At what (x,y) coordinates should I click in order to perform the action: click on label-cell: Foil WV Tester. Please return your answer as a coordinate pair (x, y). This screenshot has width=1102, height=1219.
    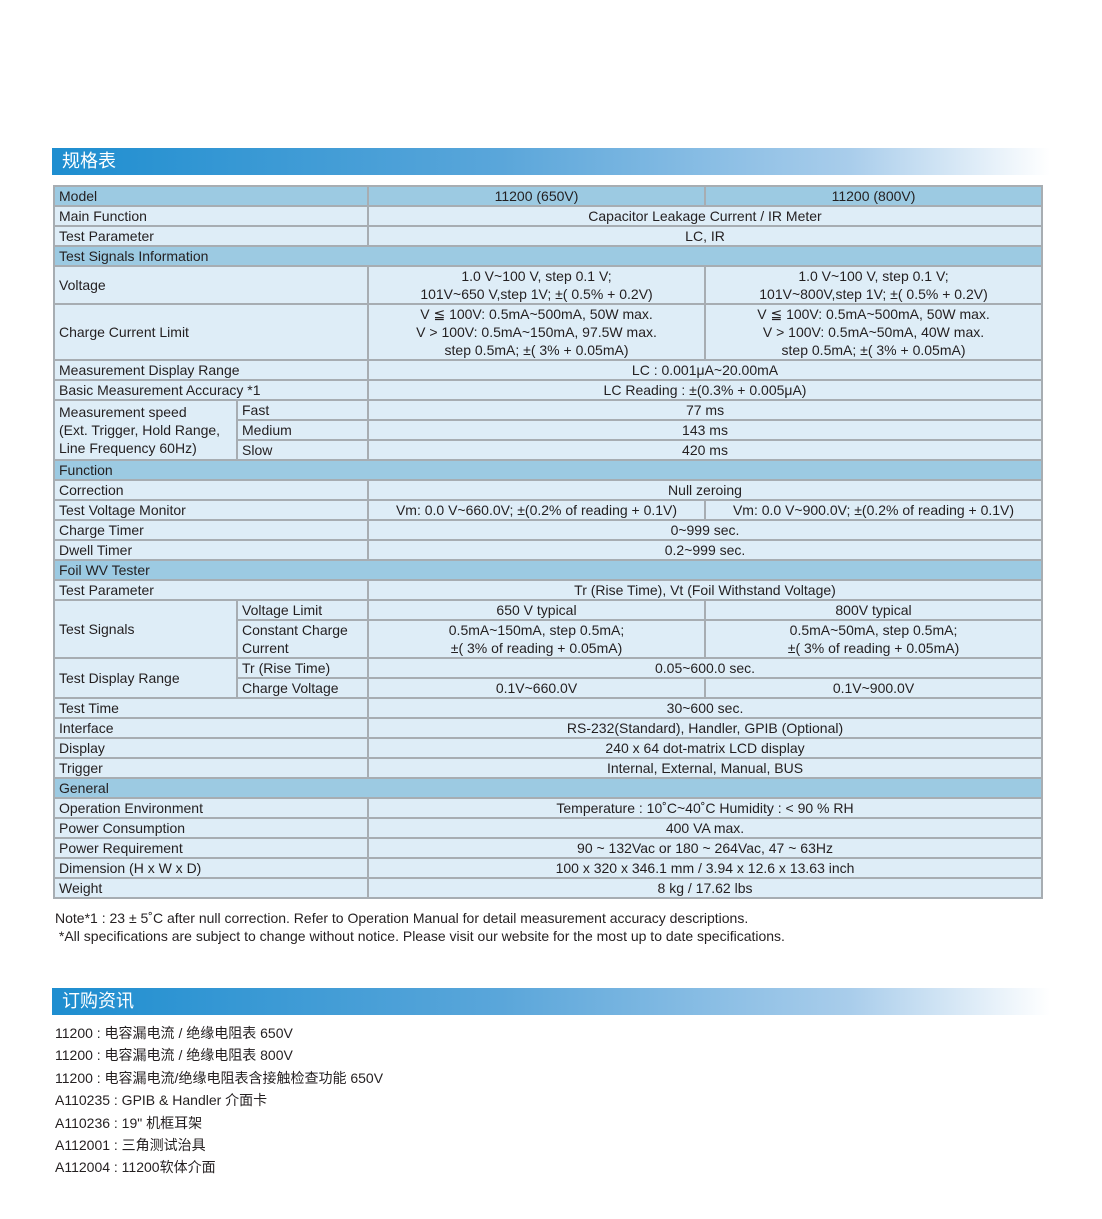
    Looking at the image, I should click on (548, 570).